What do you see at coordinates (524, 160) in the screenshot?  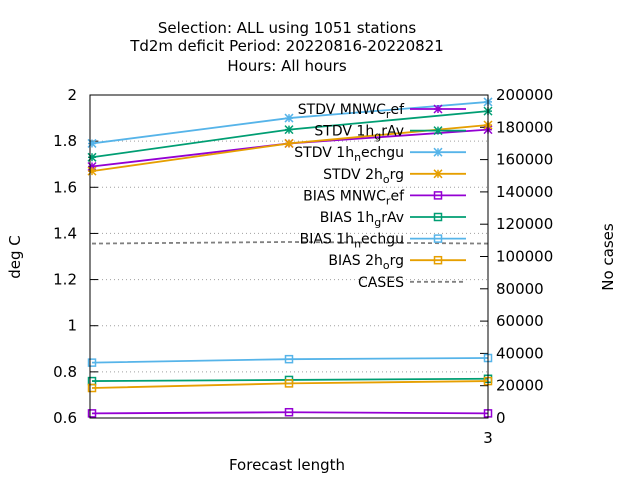 I see `y2-tick-label: 160000` at bounding box center [524, 160].